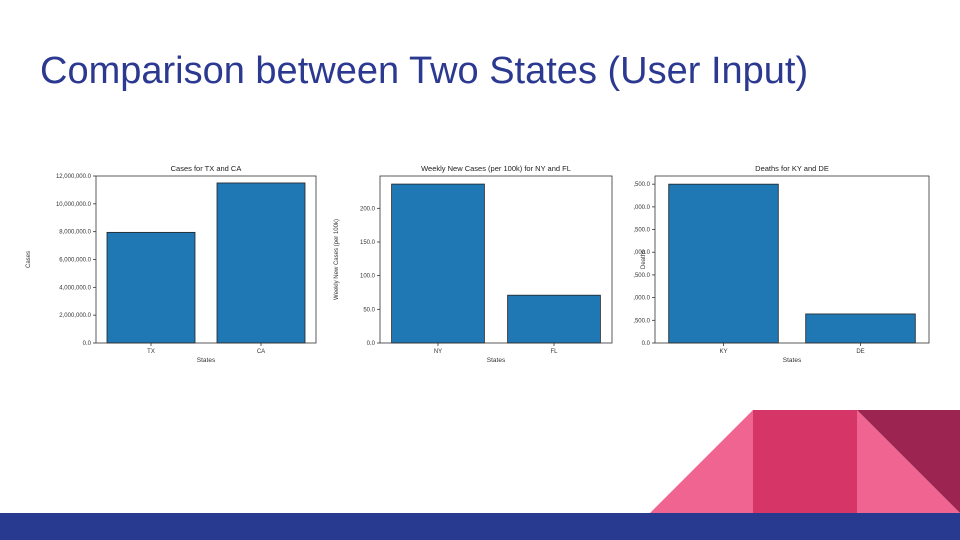 Image resolution: width=960 pixels, height=540 pixels. I want to click on y-tick-label: 150.0, so click(368, 243).